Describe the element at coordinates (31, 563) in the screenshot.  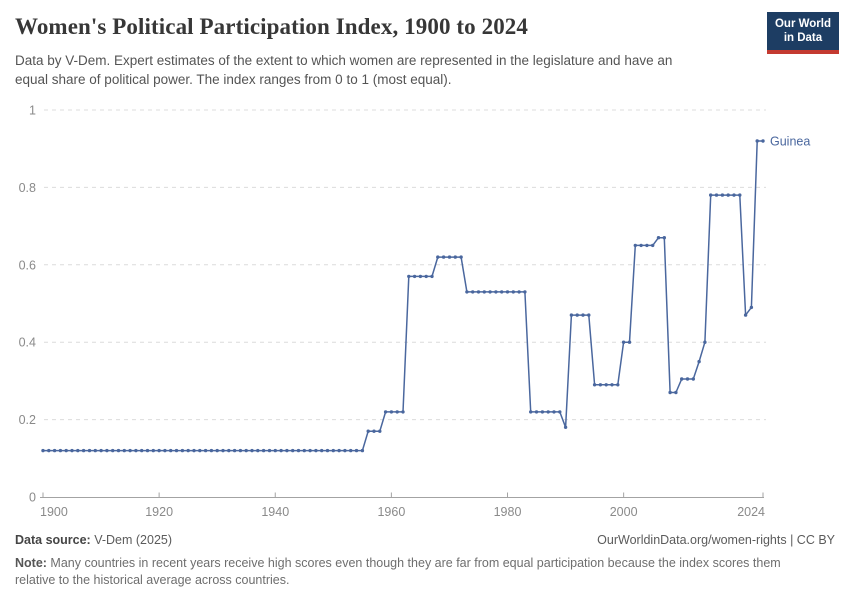
I see `footnote-label: Note:` at that location.